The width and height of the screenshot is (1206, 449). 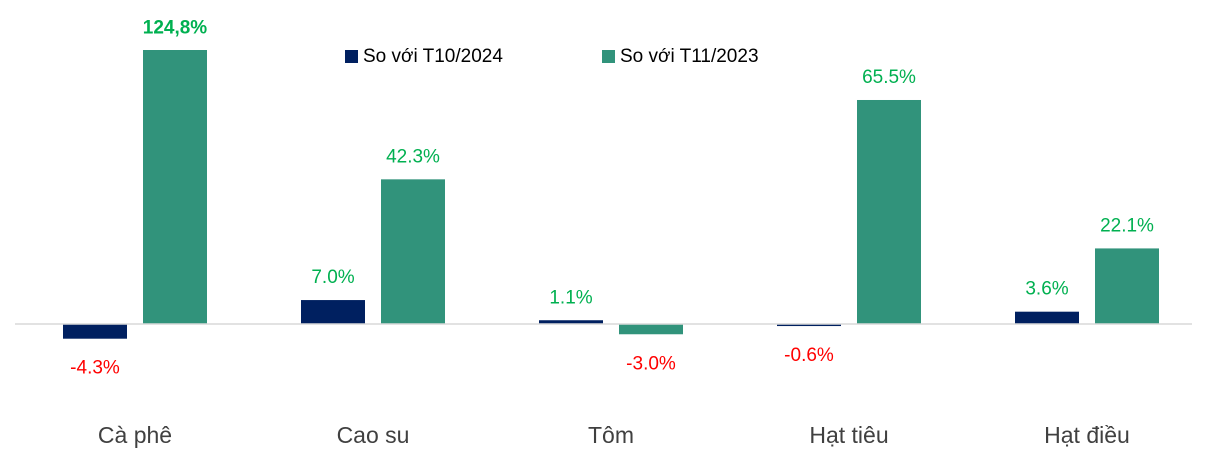 I want to click on x-tick-label: Hạt điều, so click(x=1087, y=435).